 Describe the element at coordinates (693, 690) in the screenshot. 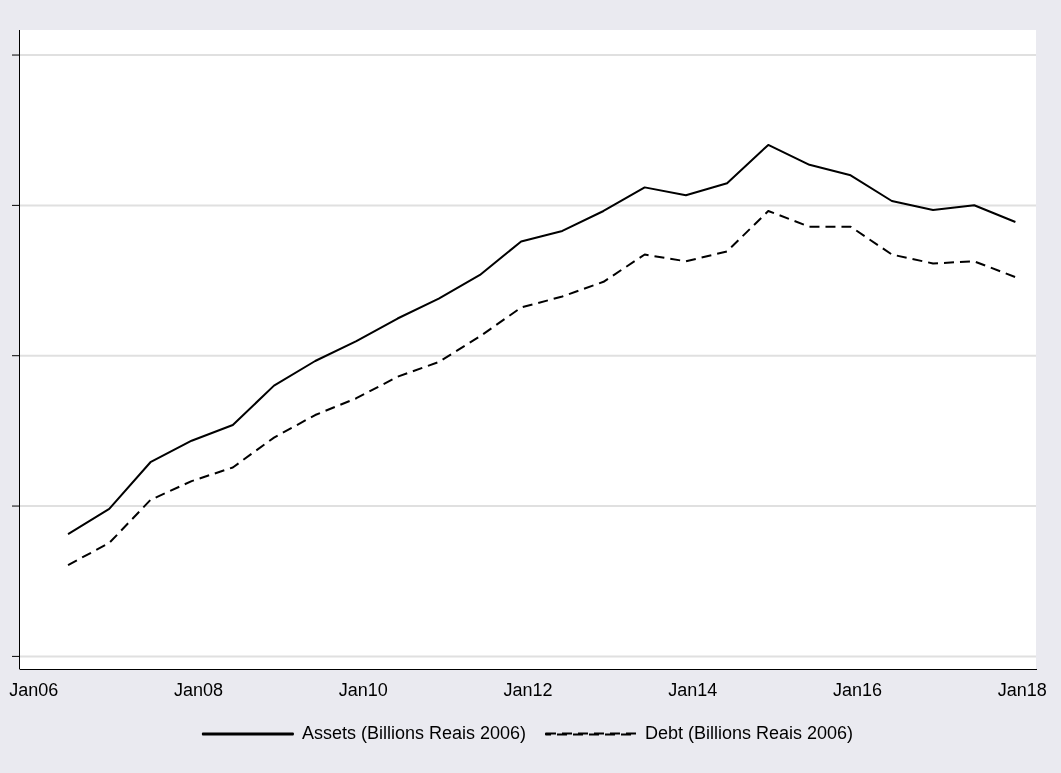

I see `x-tick-label: Jan14` at that location.